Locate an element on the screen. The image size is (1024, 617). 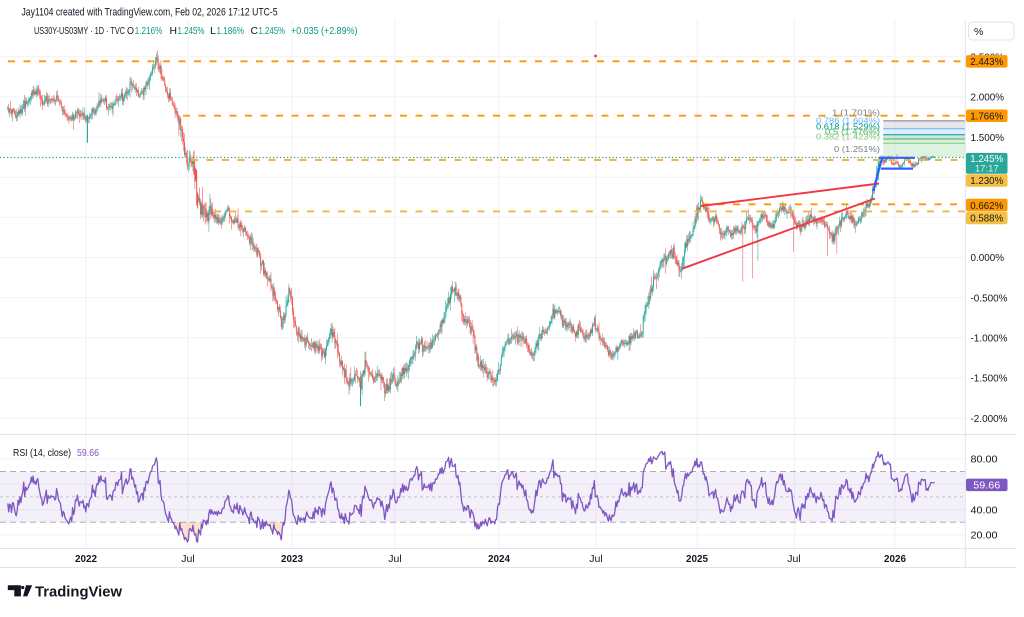
svg-text: 1.186% is located at coordinates (231, 31).